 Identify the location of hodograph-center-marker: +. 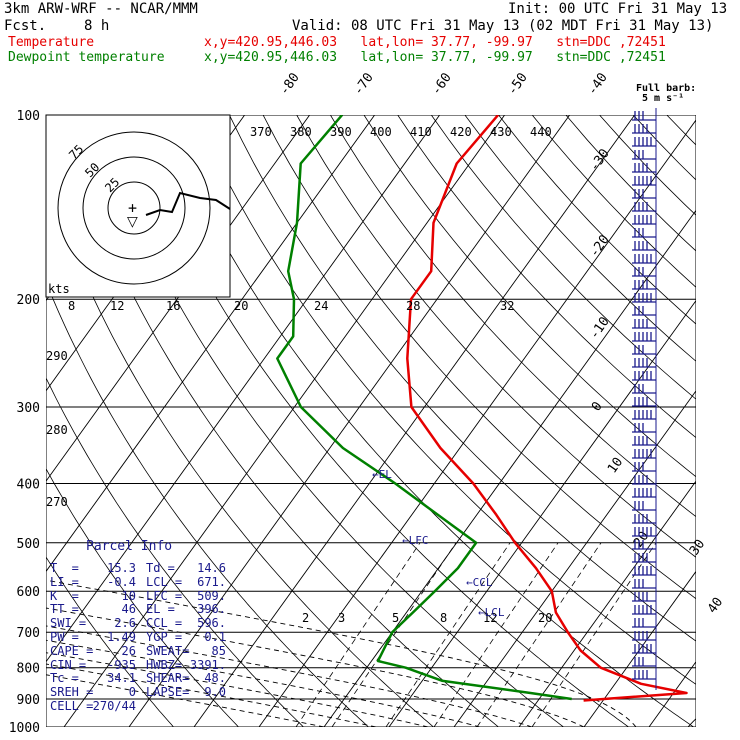
(132, 208).